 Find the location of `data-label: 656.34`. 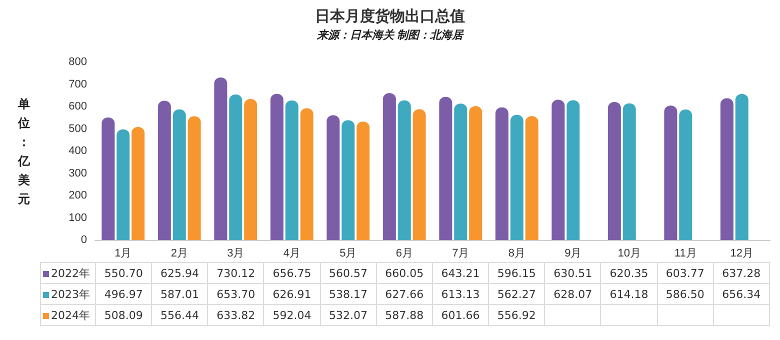

data-label: 656.34 is located at coordinates (741, 294).